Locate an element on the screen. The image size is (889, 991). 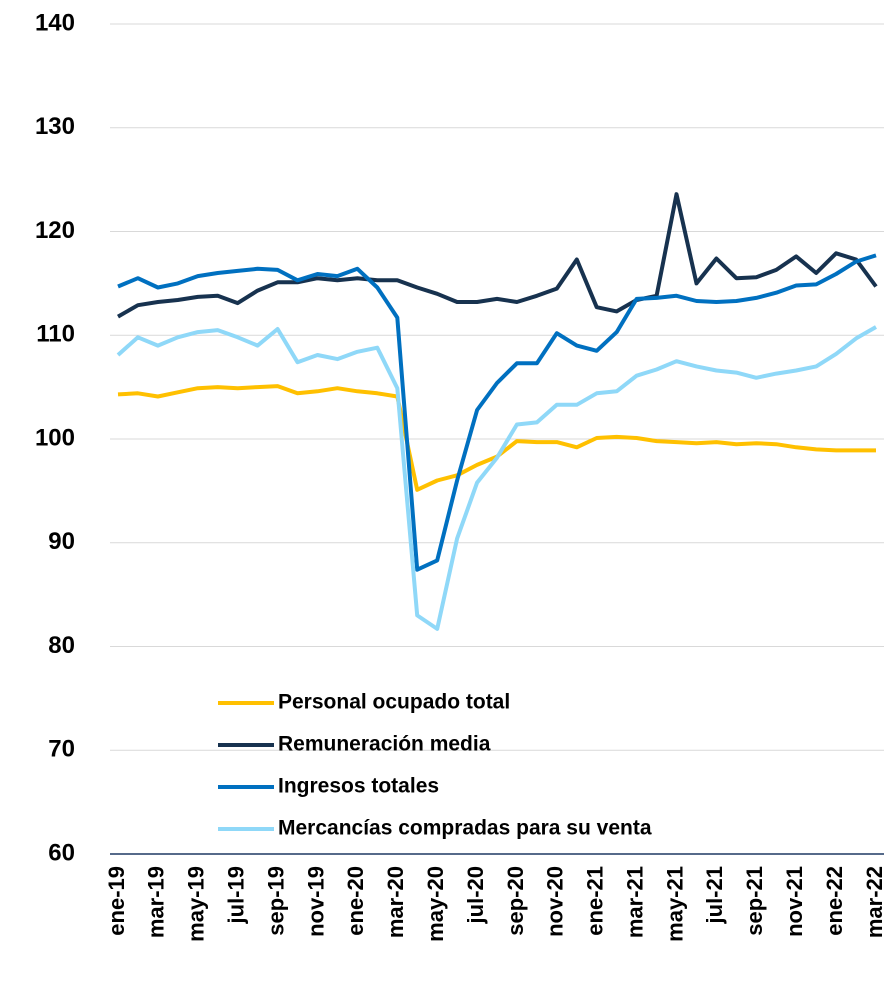
x-tick-label: mar-22 is located at coordinates (874, 902).